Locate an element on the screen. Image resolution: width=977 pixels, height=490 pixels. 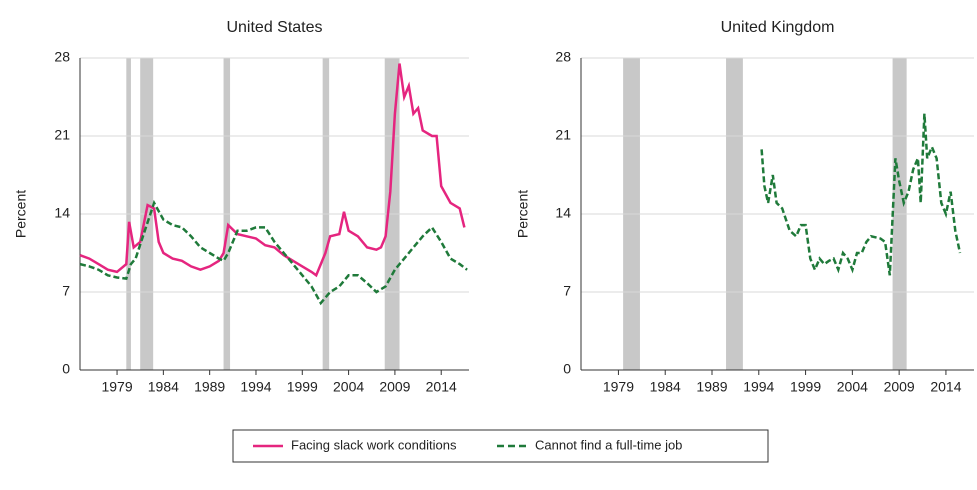
chart-title: United States is located at coordinates (274, 27).